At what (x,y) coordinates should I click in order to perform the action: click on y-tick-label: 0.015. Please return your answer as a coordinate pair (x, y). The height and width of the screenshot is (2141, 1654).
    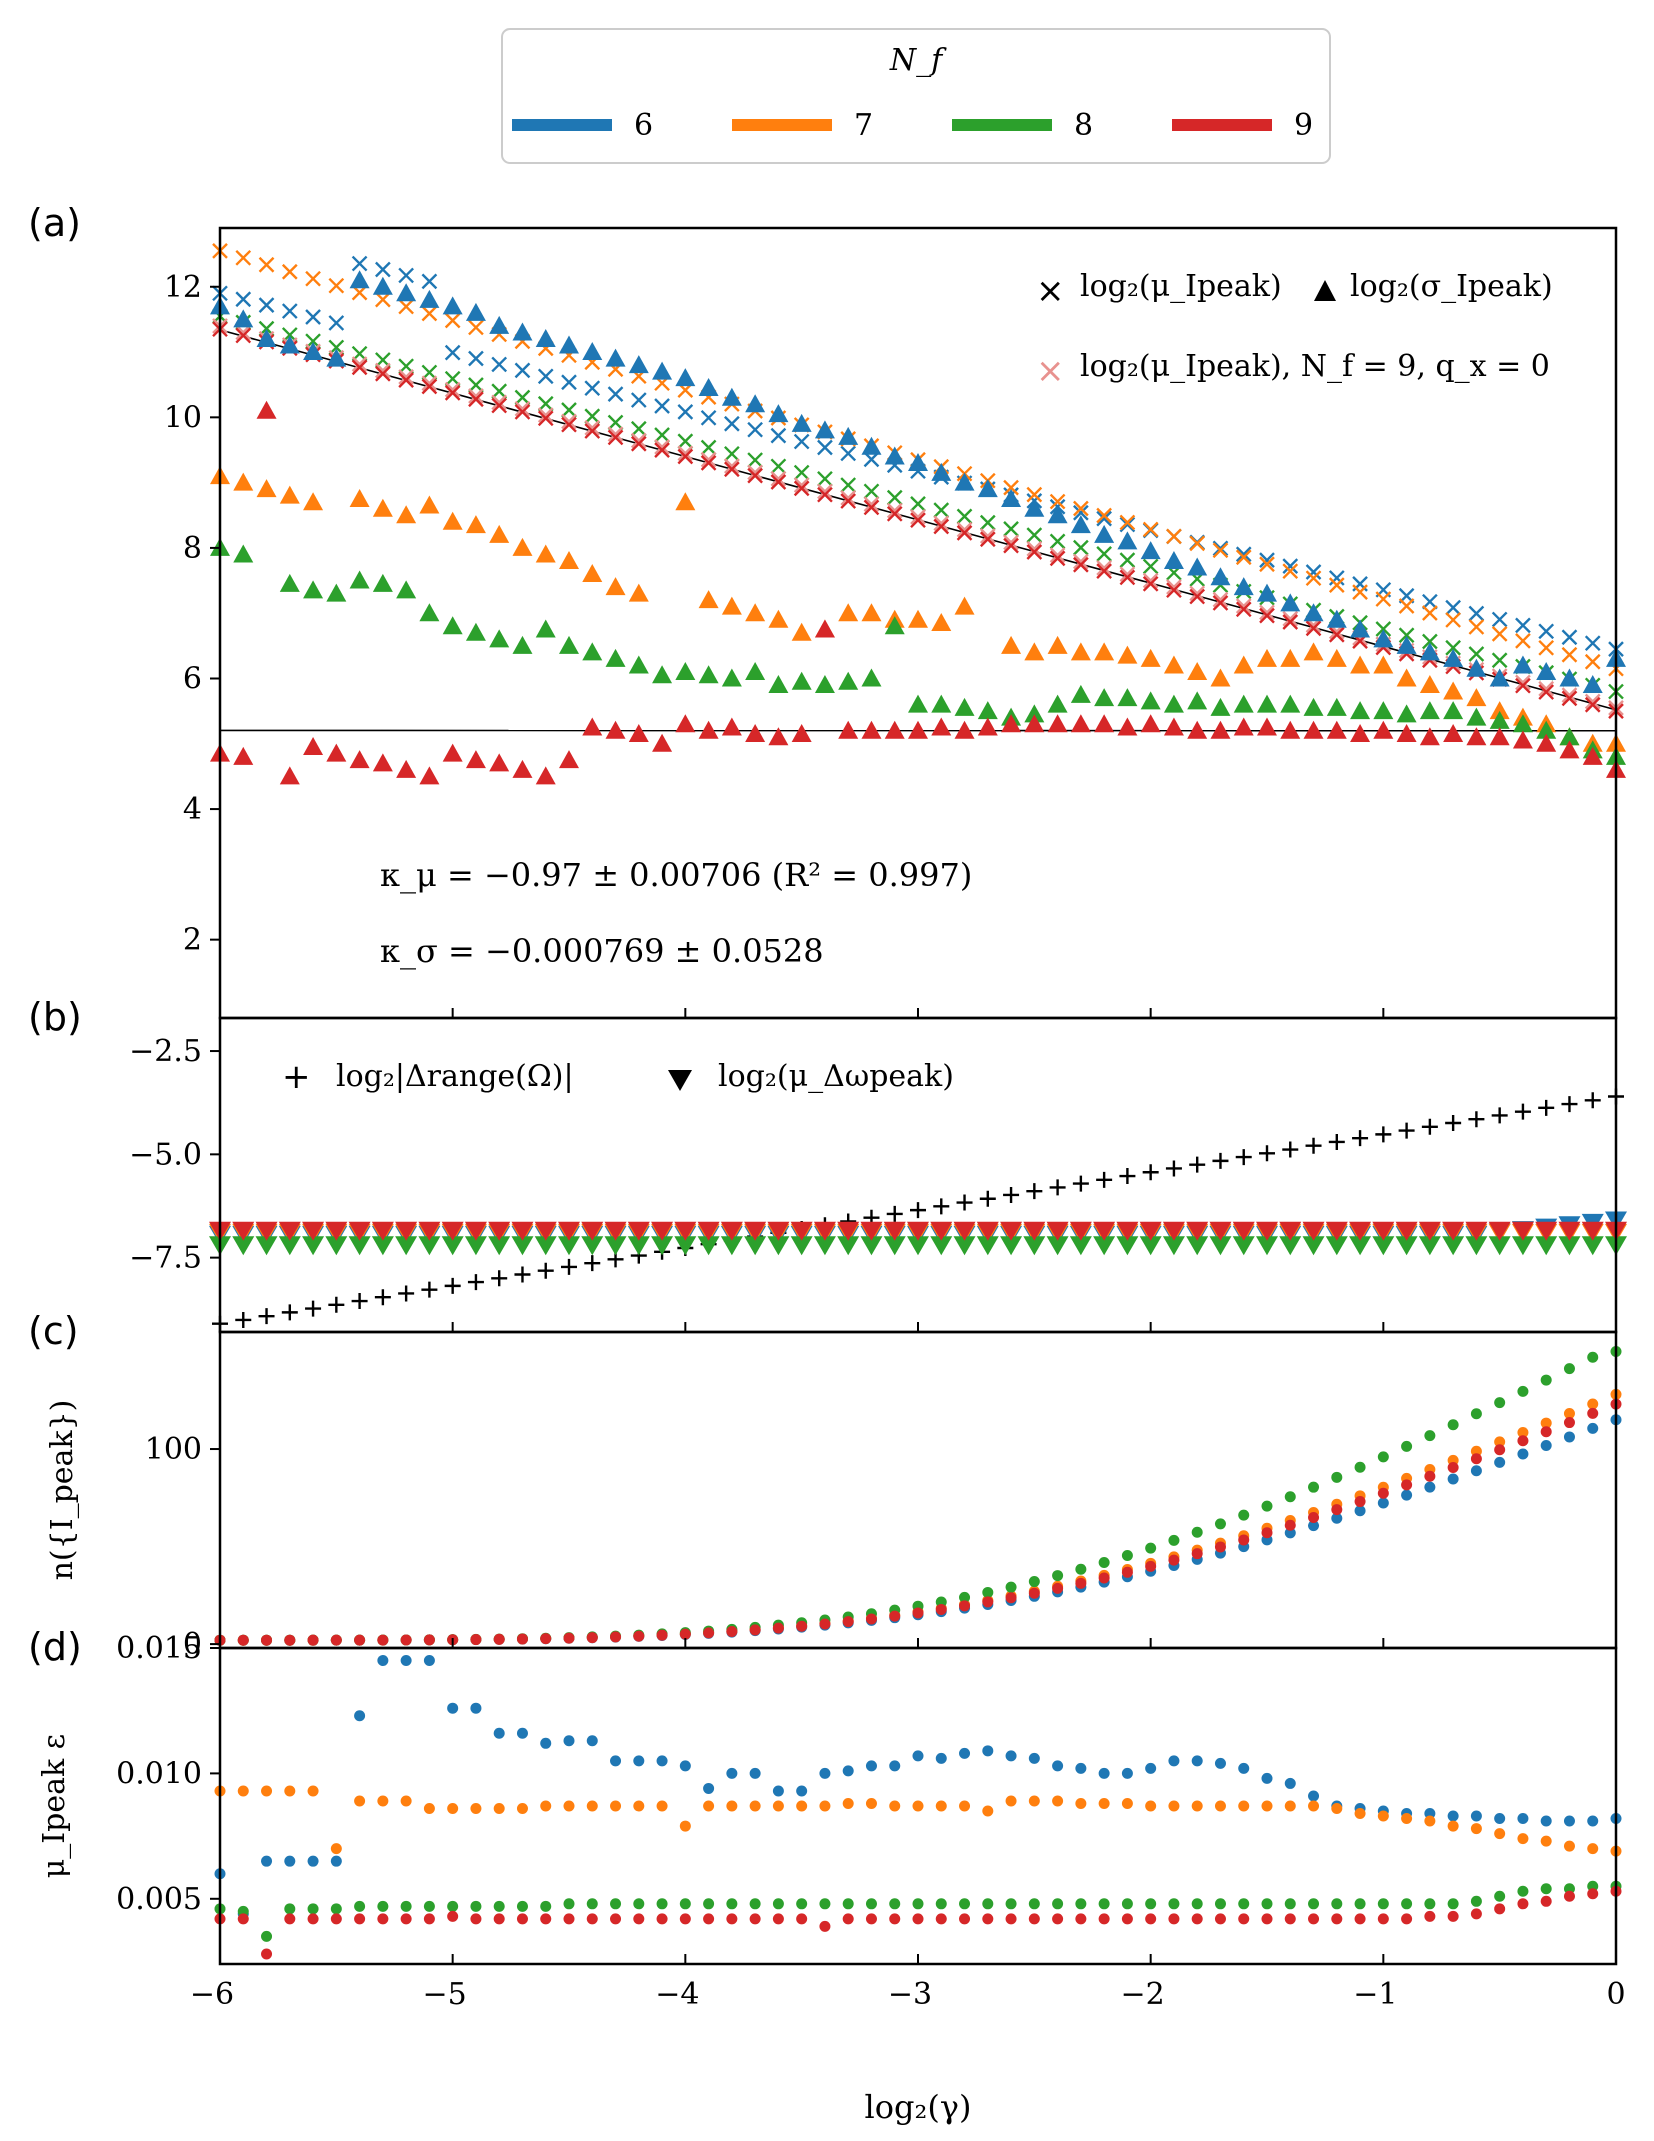
    Looking at the image, I should click on (159, 1648).